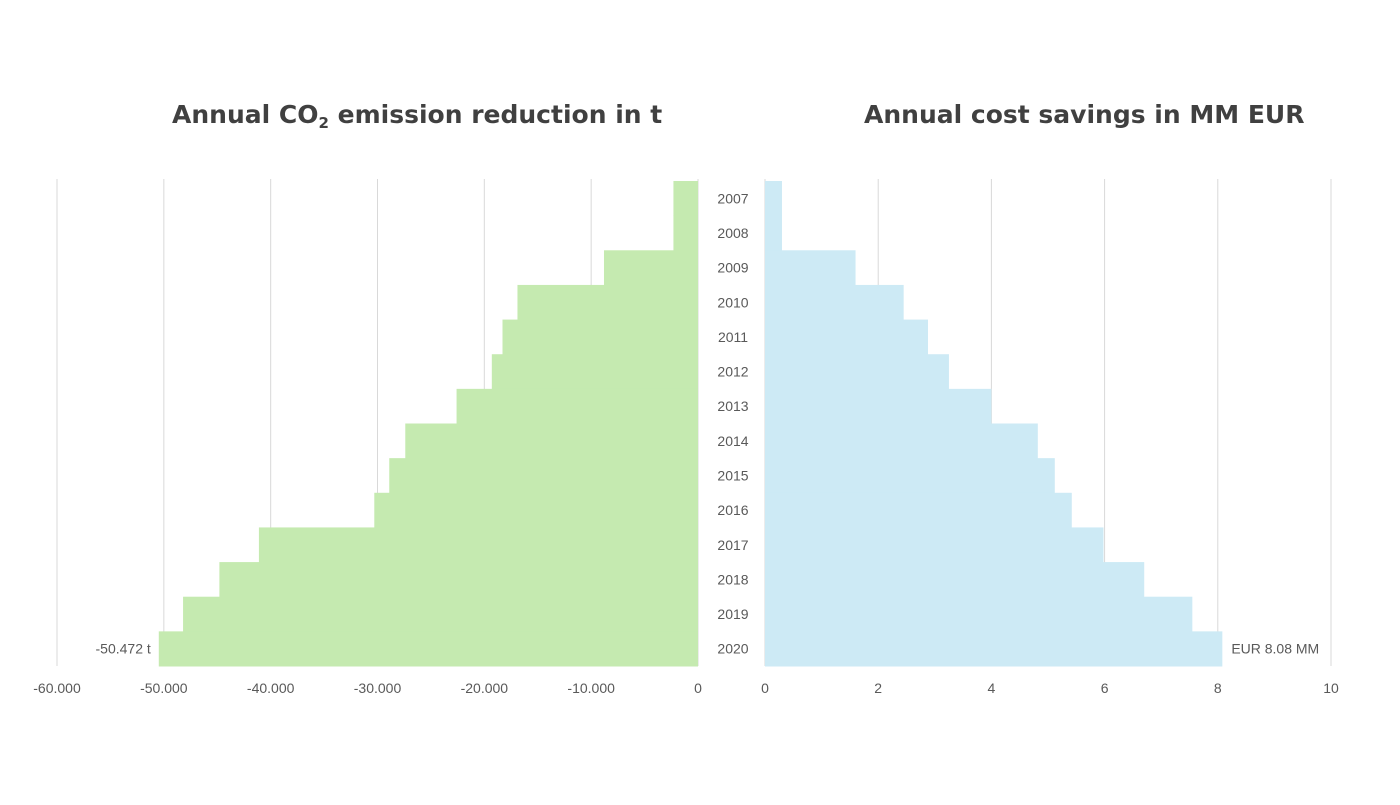  What do you see at coordinates (878, 688) in the screenshot?
I see `cost-xtick-label: 2` at bounding box center [878, 688].